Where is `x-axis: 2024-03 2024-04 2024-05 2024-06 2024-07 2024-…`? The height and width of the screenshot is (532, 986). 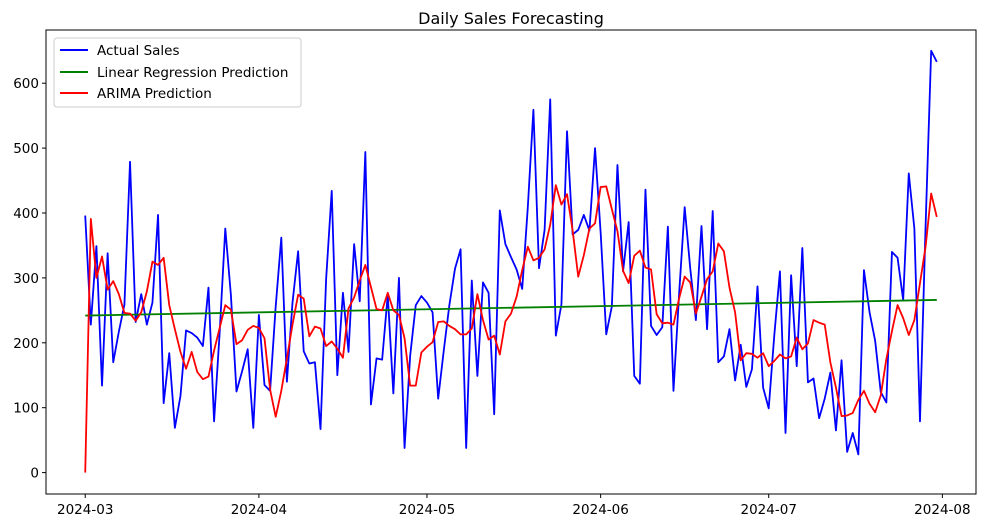 x-axis: 2024-03 2024-04 2024-05 2024-06 2024-07 2024-… is located at coordinates (514, 506).